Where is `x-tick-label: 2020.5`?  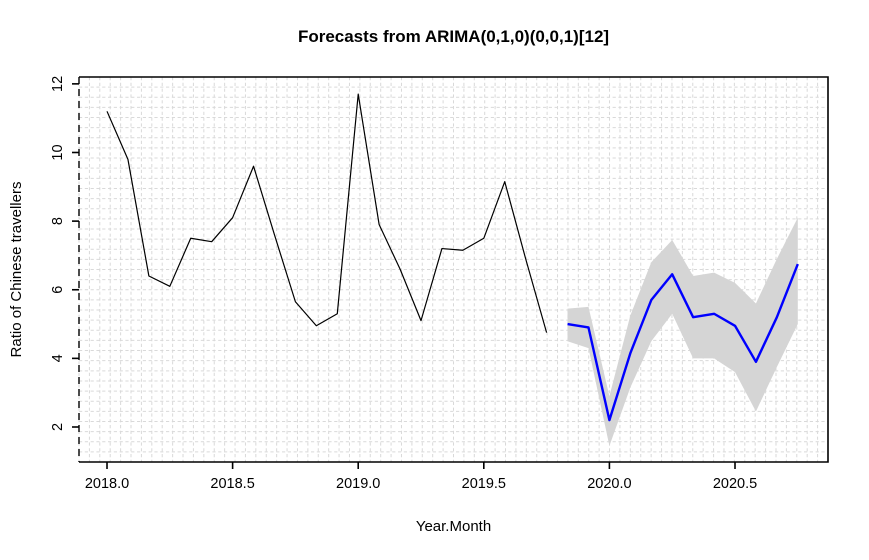
x-tick-label: 2020.5 is located at coordinates (735, 484).